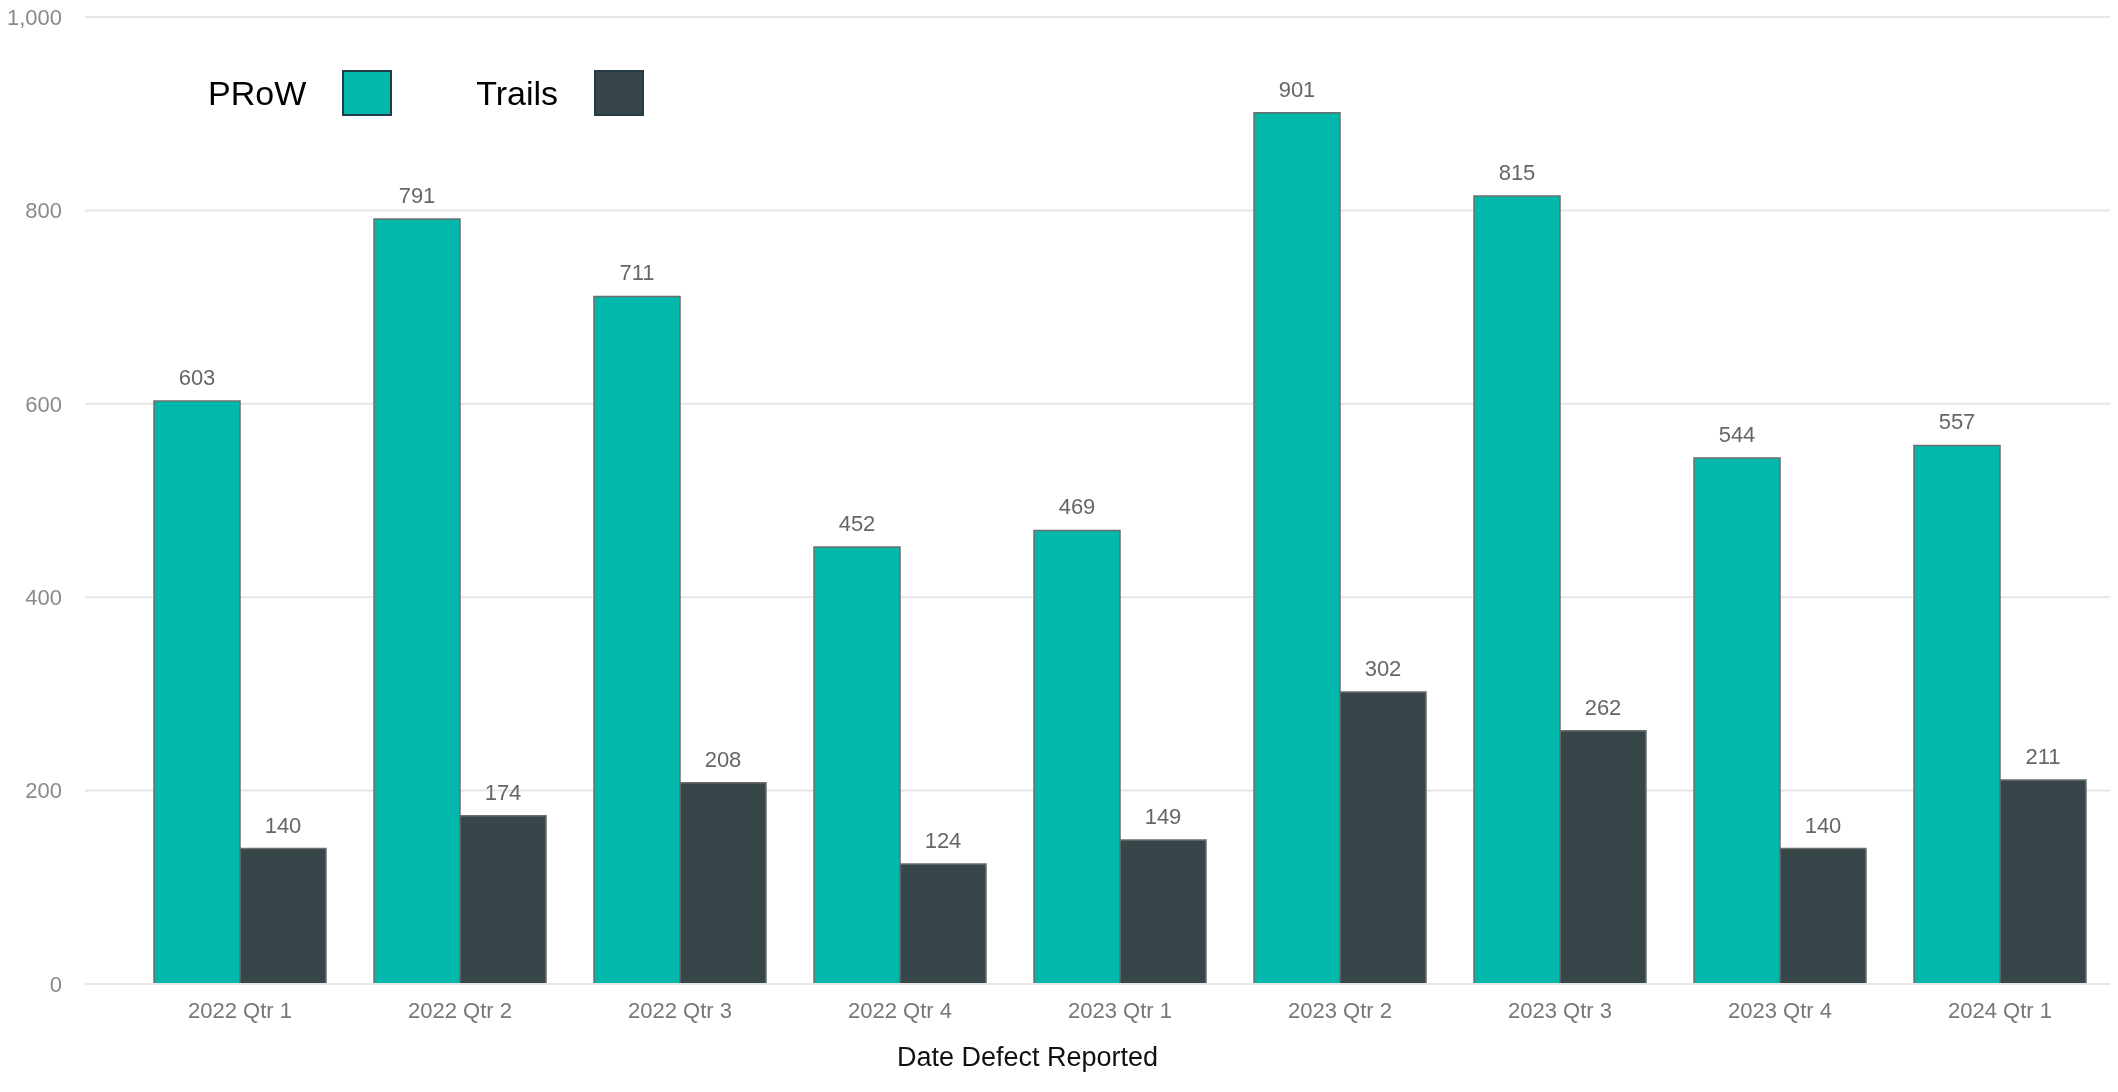  What do you see at coordinates (43, 404) in the screenshot?
I see `y-tick-label: 600` at bounding box center [43, 404].